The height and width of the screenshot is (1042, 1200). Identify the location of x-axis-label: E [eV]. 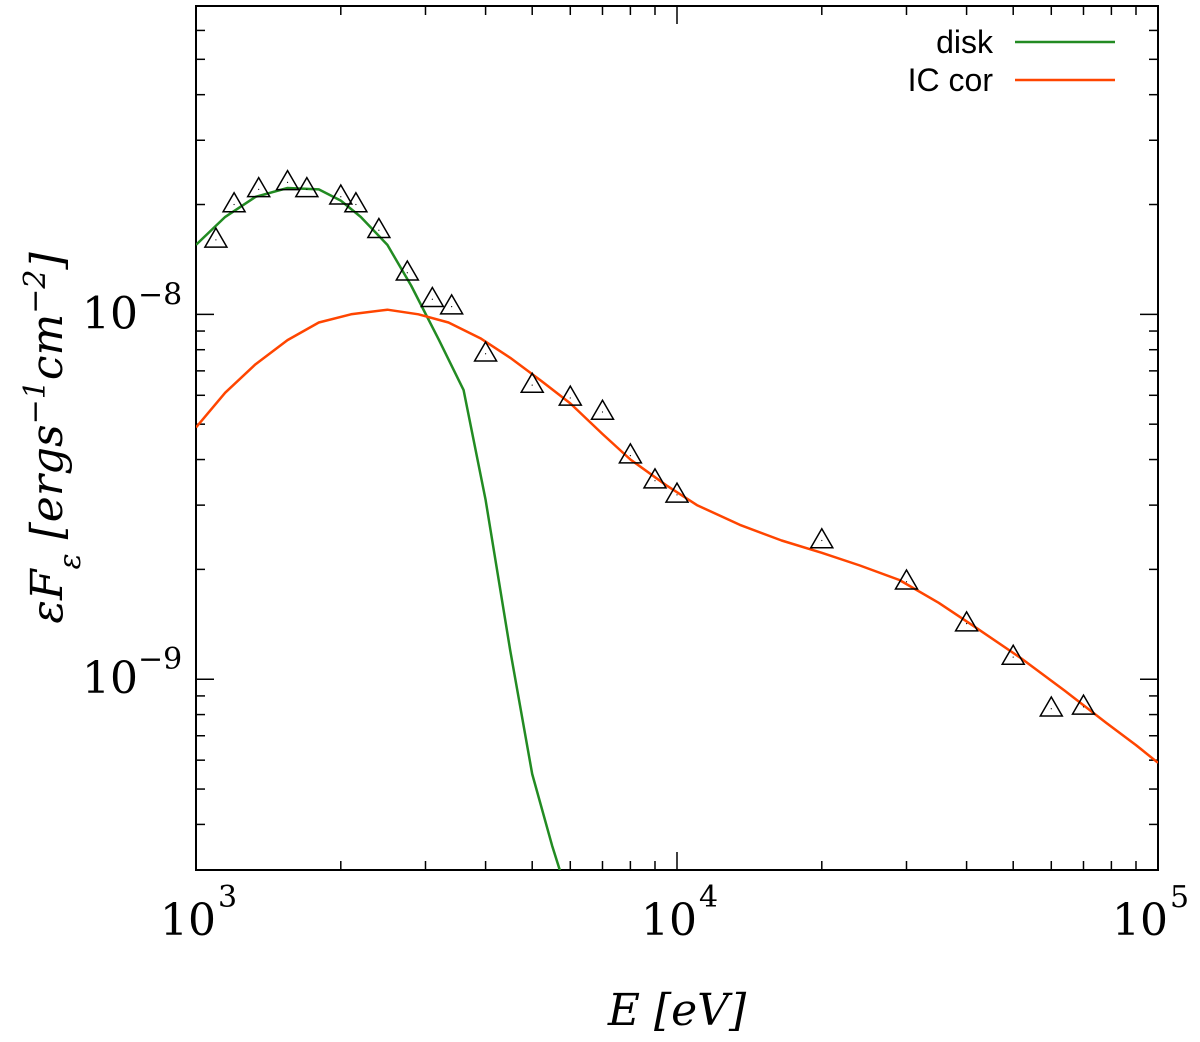
(677, 1010).